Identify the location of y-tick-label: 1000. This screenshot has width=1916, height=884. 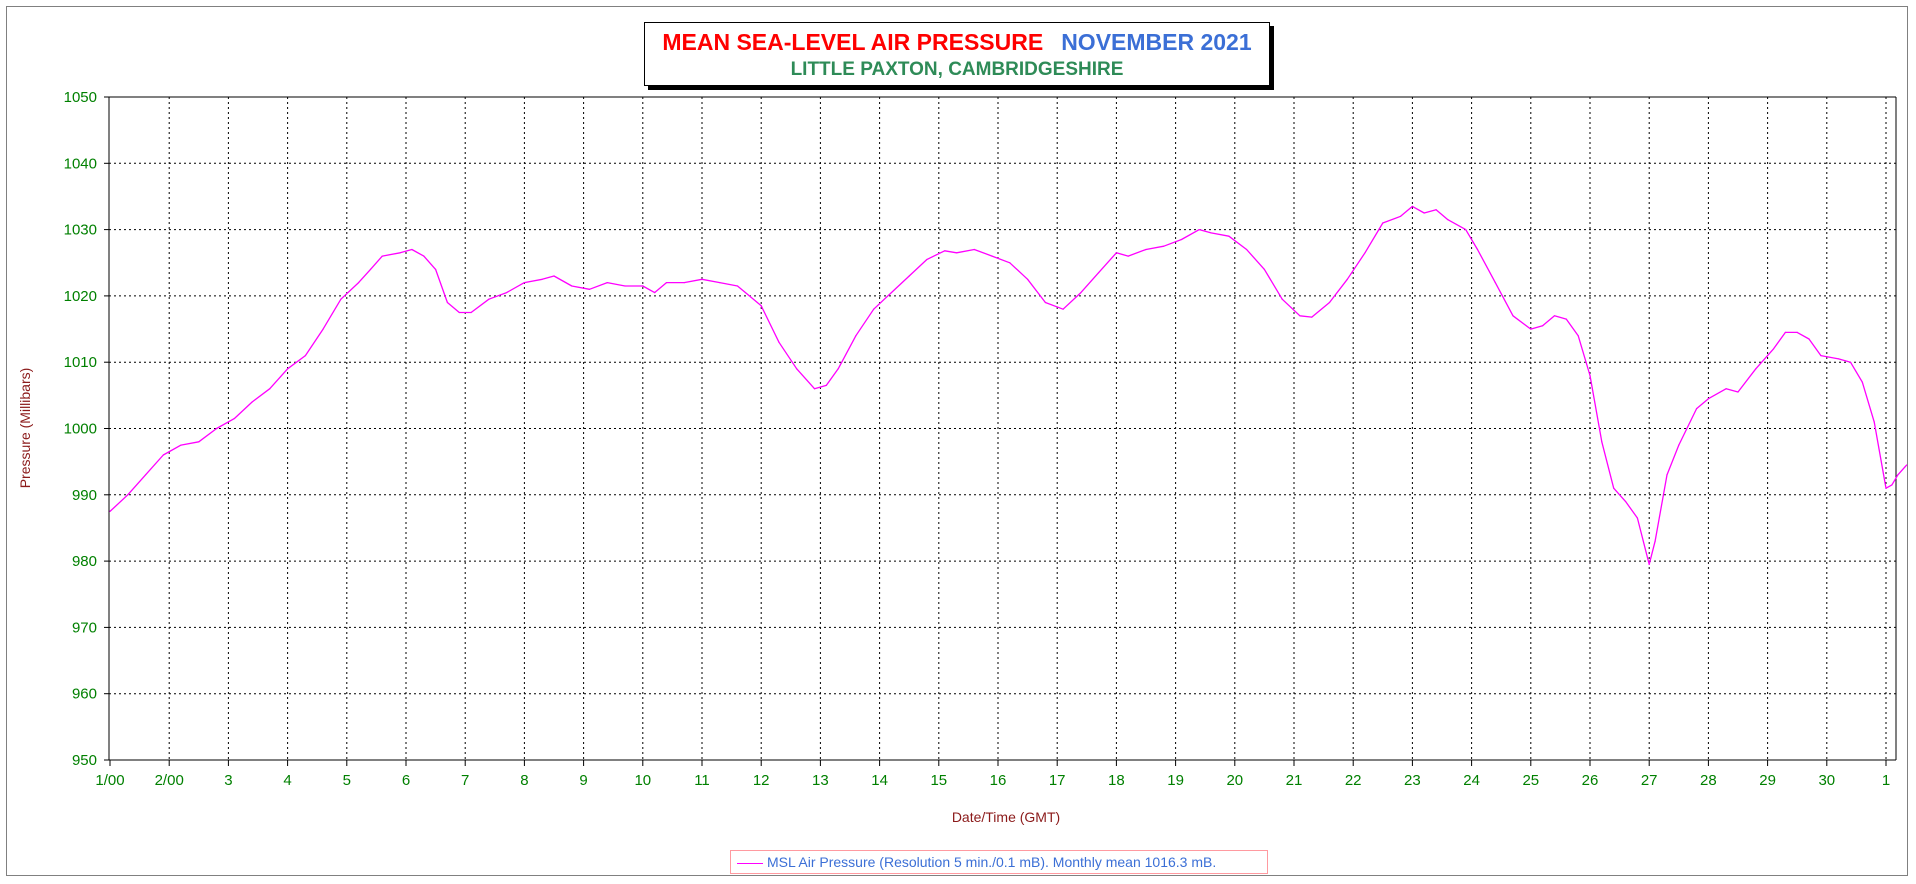
(80, 429).